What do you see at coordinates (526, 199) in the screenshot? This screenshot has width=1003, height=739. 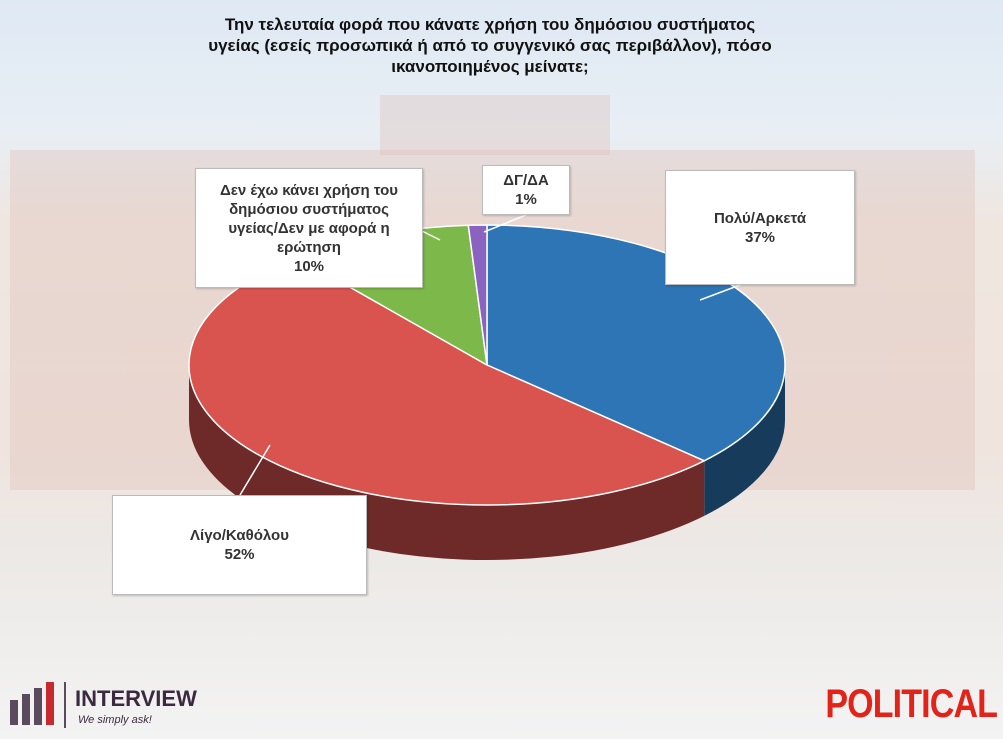 I see `value-label: 1%` at bounding box center [526, 199].